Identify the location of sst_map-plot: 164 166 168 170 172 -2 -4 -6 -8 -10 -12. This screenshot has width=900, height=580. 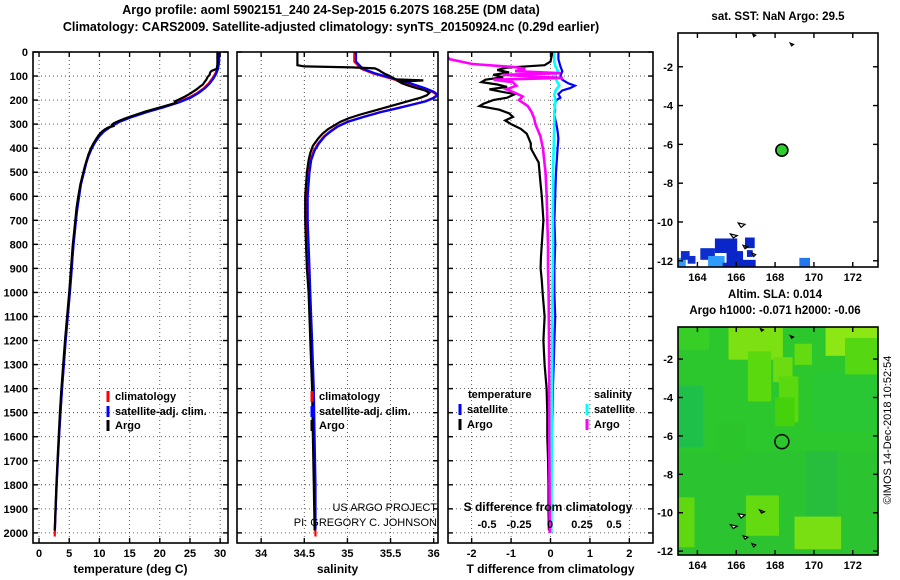
(768, 158).